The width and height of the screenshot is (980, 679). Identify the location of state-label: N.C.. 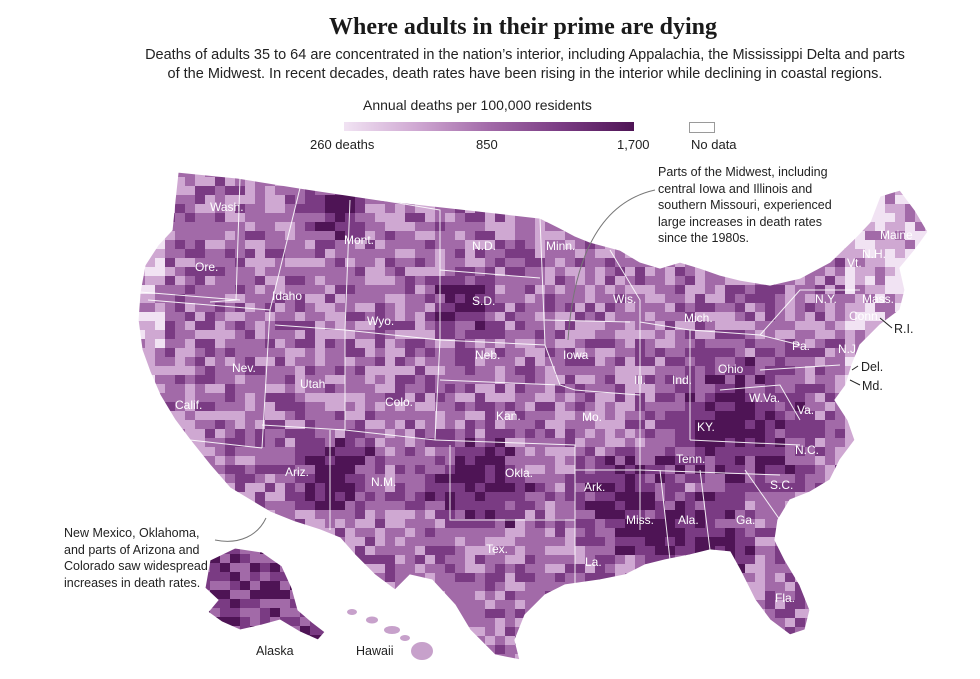
(807, 450).